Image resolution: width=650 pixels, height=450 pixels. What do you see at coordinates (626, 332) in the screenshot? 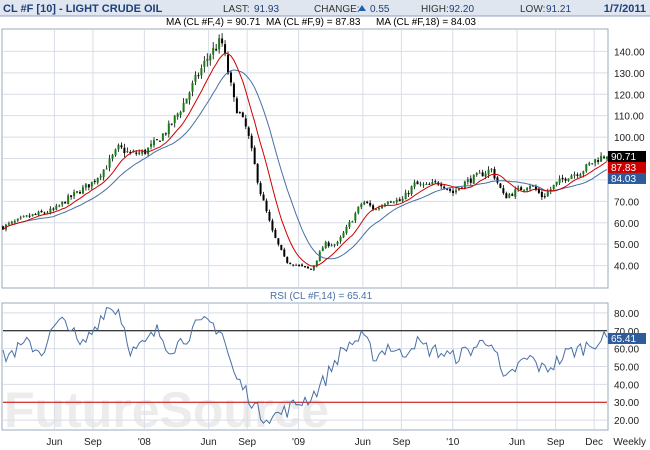
I see `rsi-y-tick-label: 70.00` at bounding box center [626, 332].